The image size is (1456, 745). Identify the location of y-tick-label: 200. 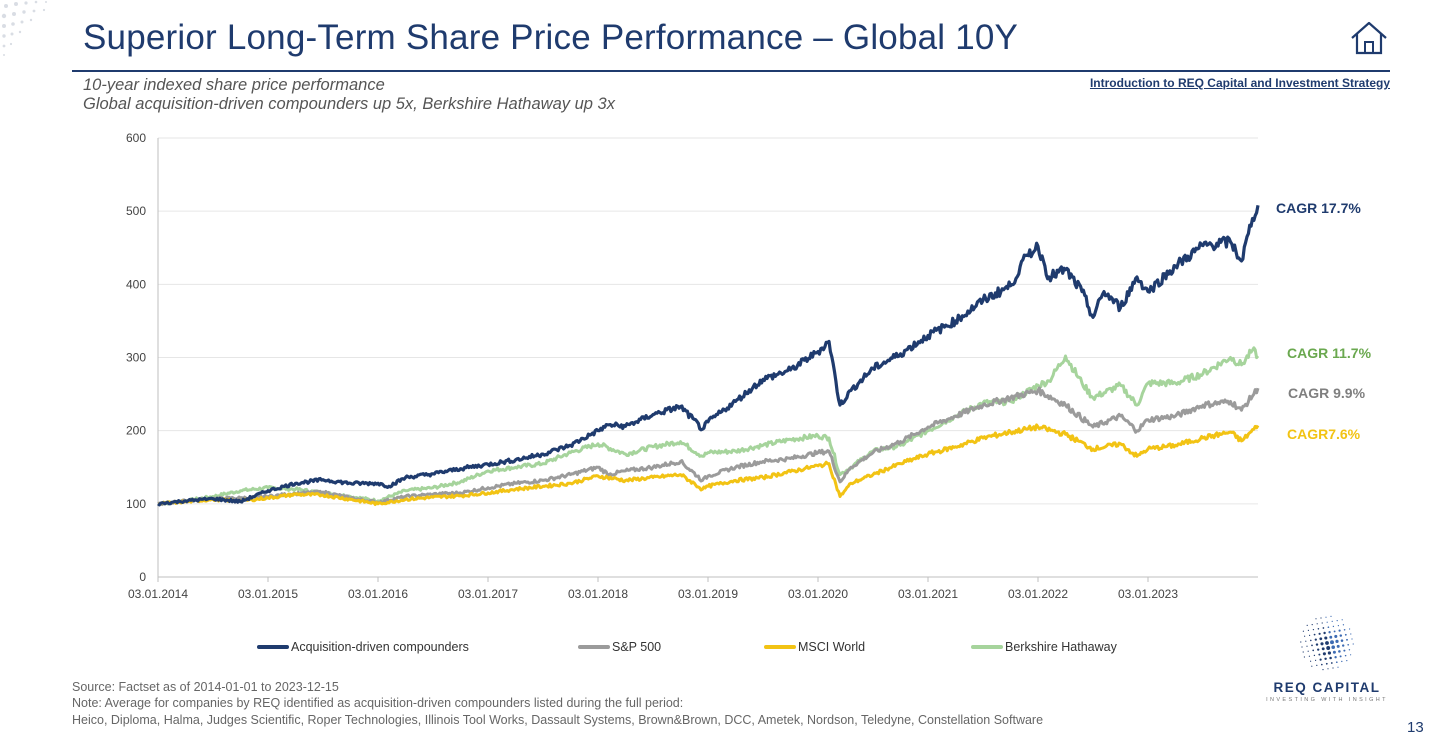
(136, 431).